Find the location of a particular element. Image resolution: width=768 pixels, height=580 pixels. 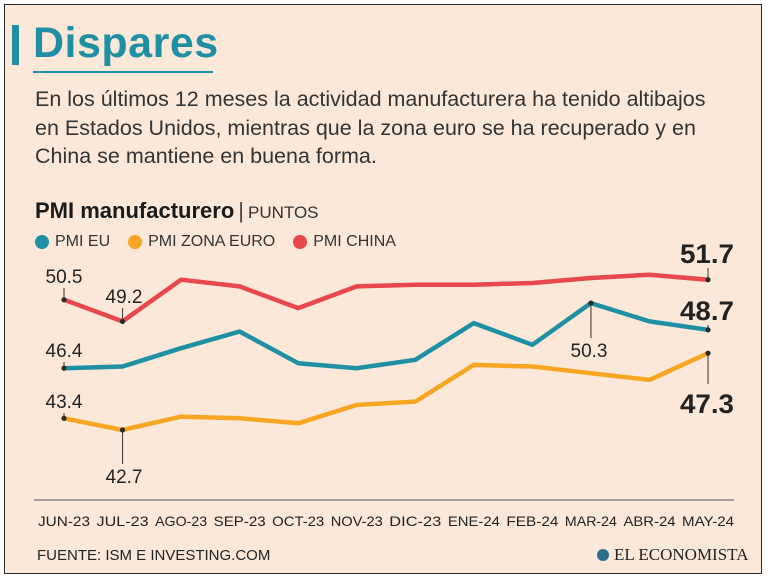

legend-label-eu: PMI EU is located at coordinates (83, 241).